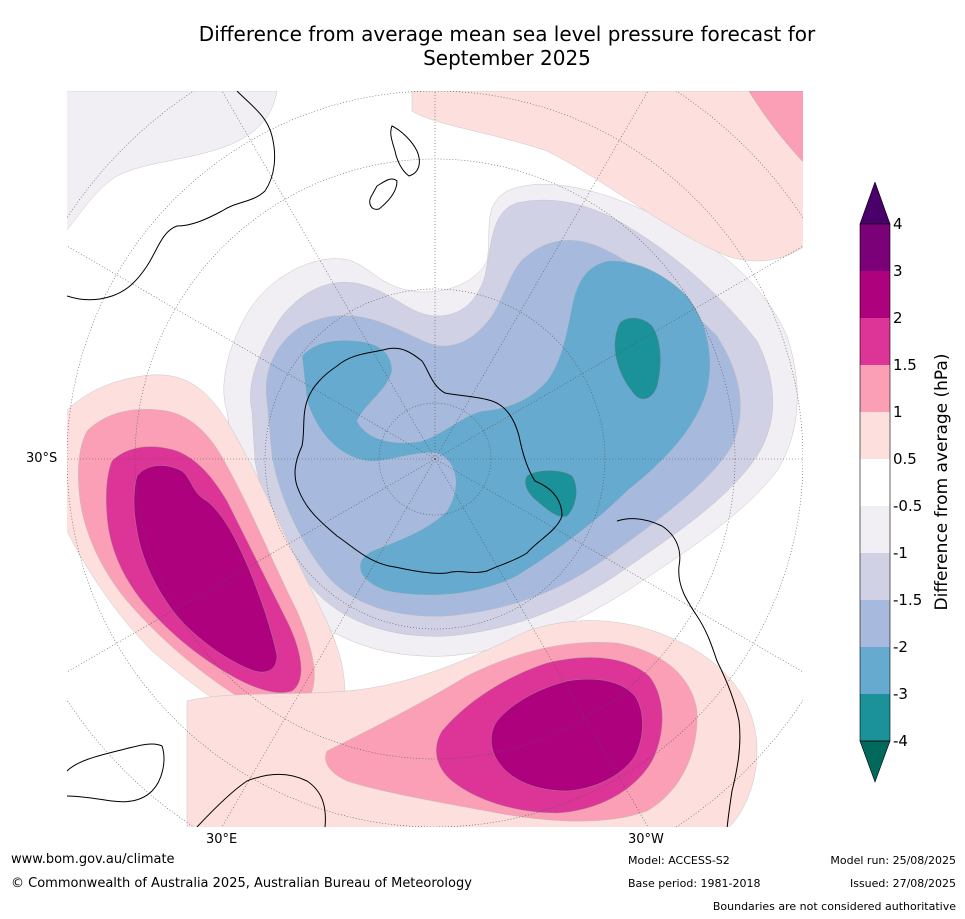 This screenshot has width=965, height=919. Describe the element at coordinates (435, 176) in the screenshot. I see `positive-anomaly-north-pacific` at that location.